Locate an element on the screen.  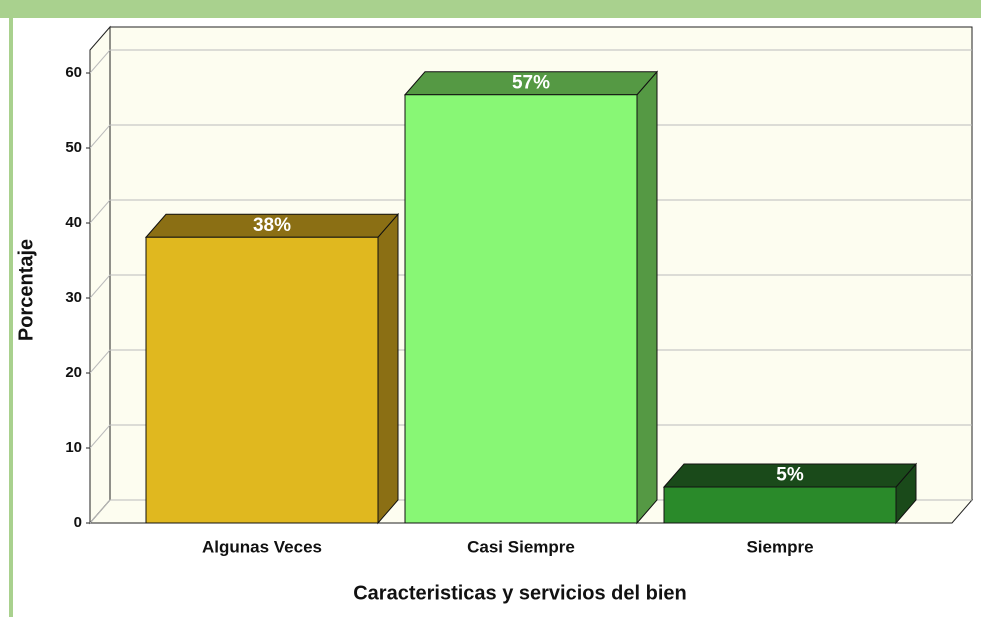
x-tick-label: Algunas Veces is located at coordinates (262, 546).